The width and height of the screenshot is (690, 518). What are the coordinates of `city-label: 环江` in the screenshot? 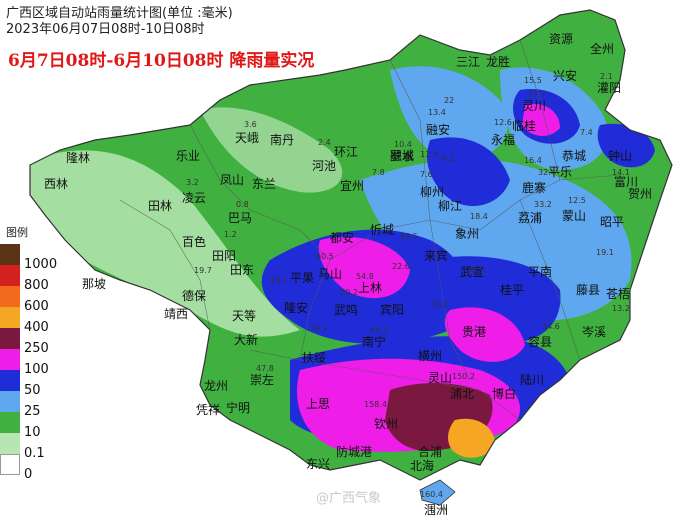 It's located at (346, 152).